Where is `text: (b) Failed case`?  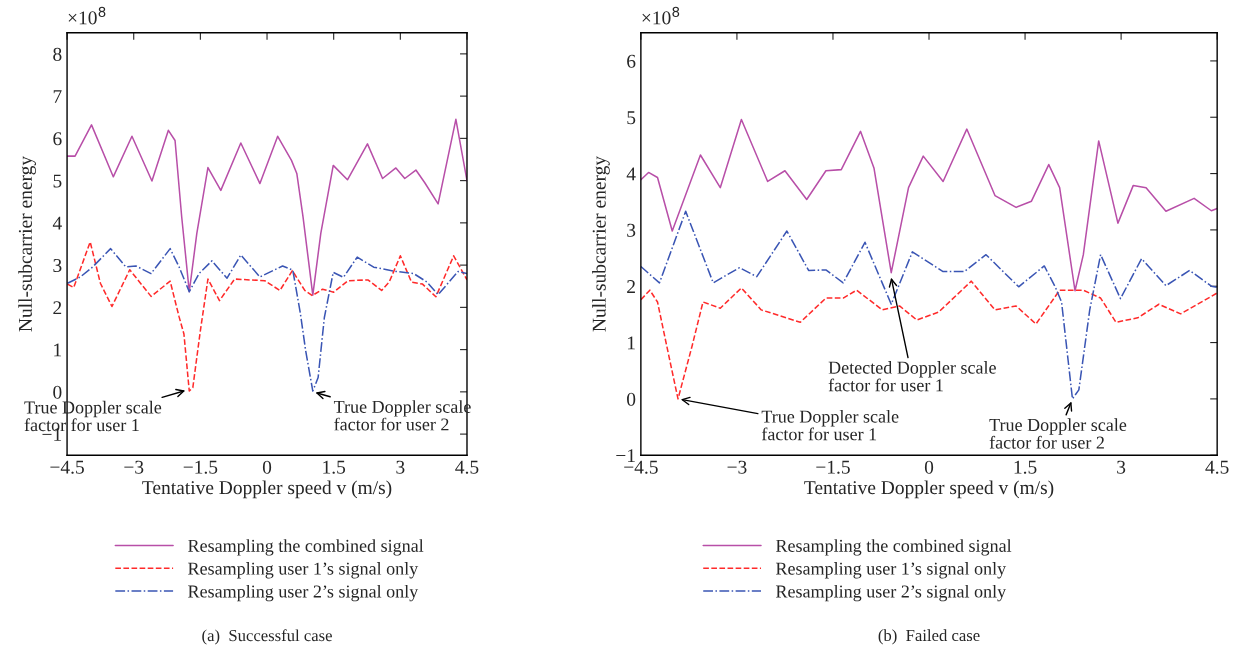
text: (b) Failed case is located at coordinates (929, 637).